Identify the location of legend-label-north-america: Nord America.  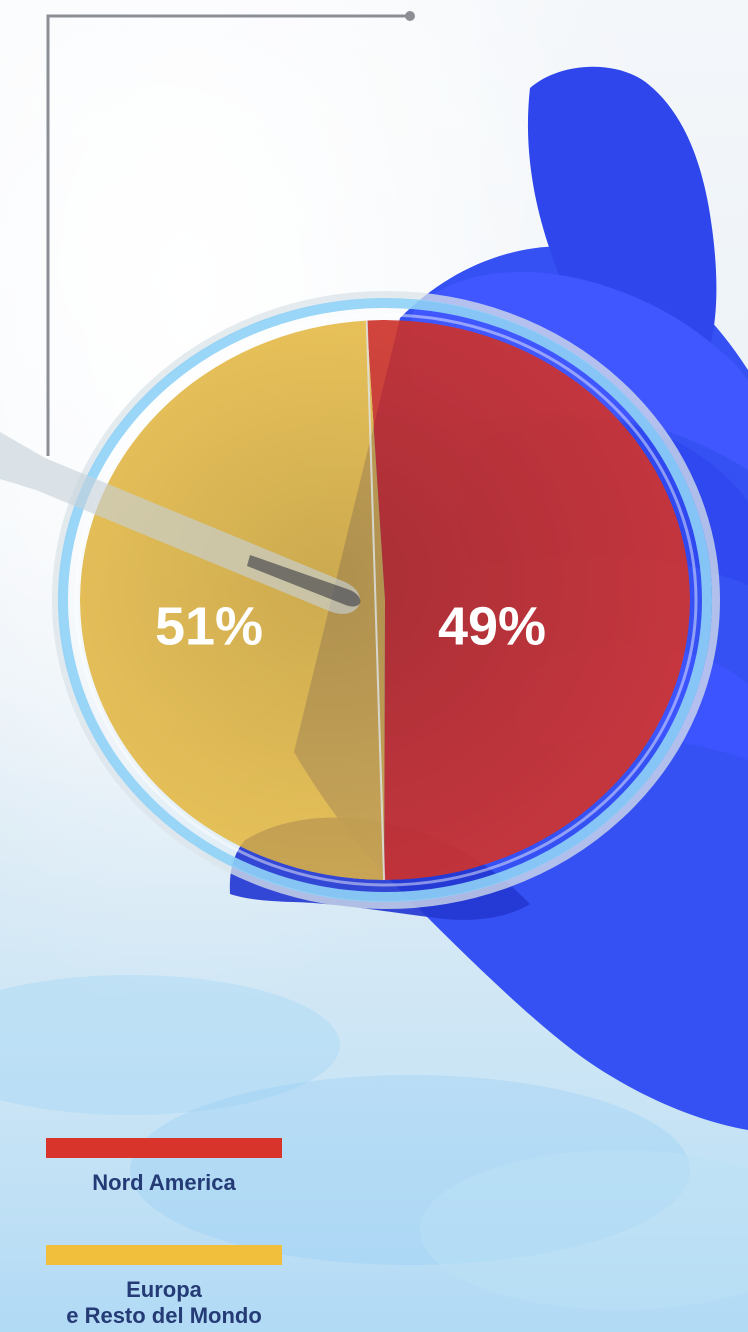
(164, 1182).